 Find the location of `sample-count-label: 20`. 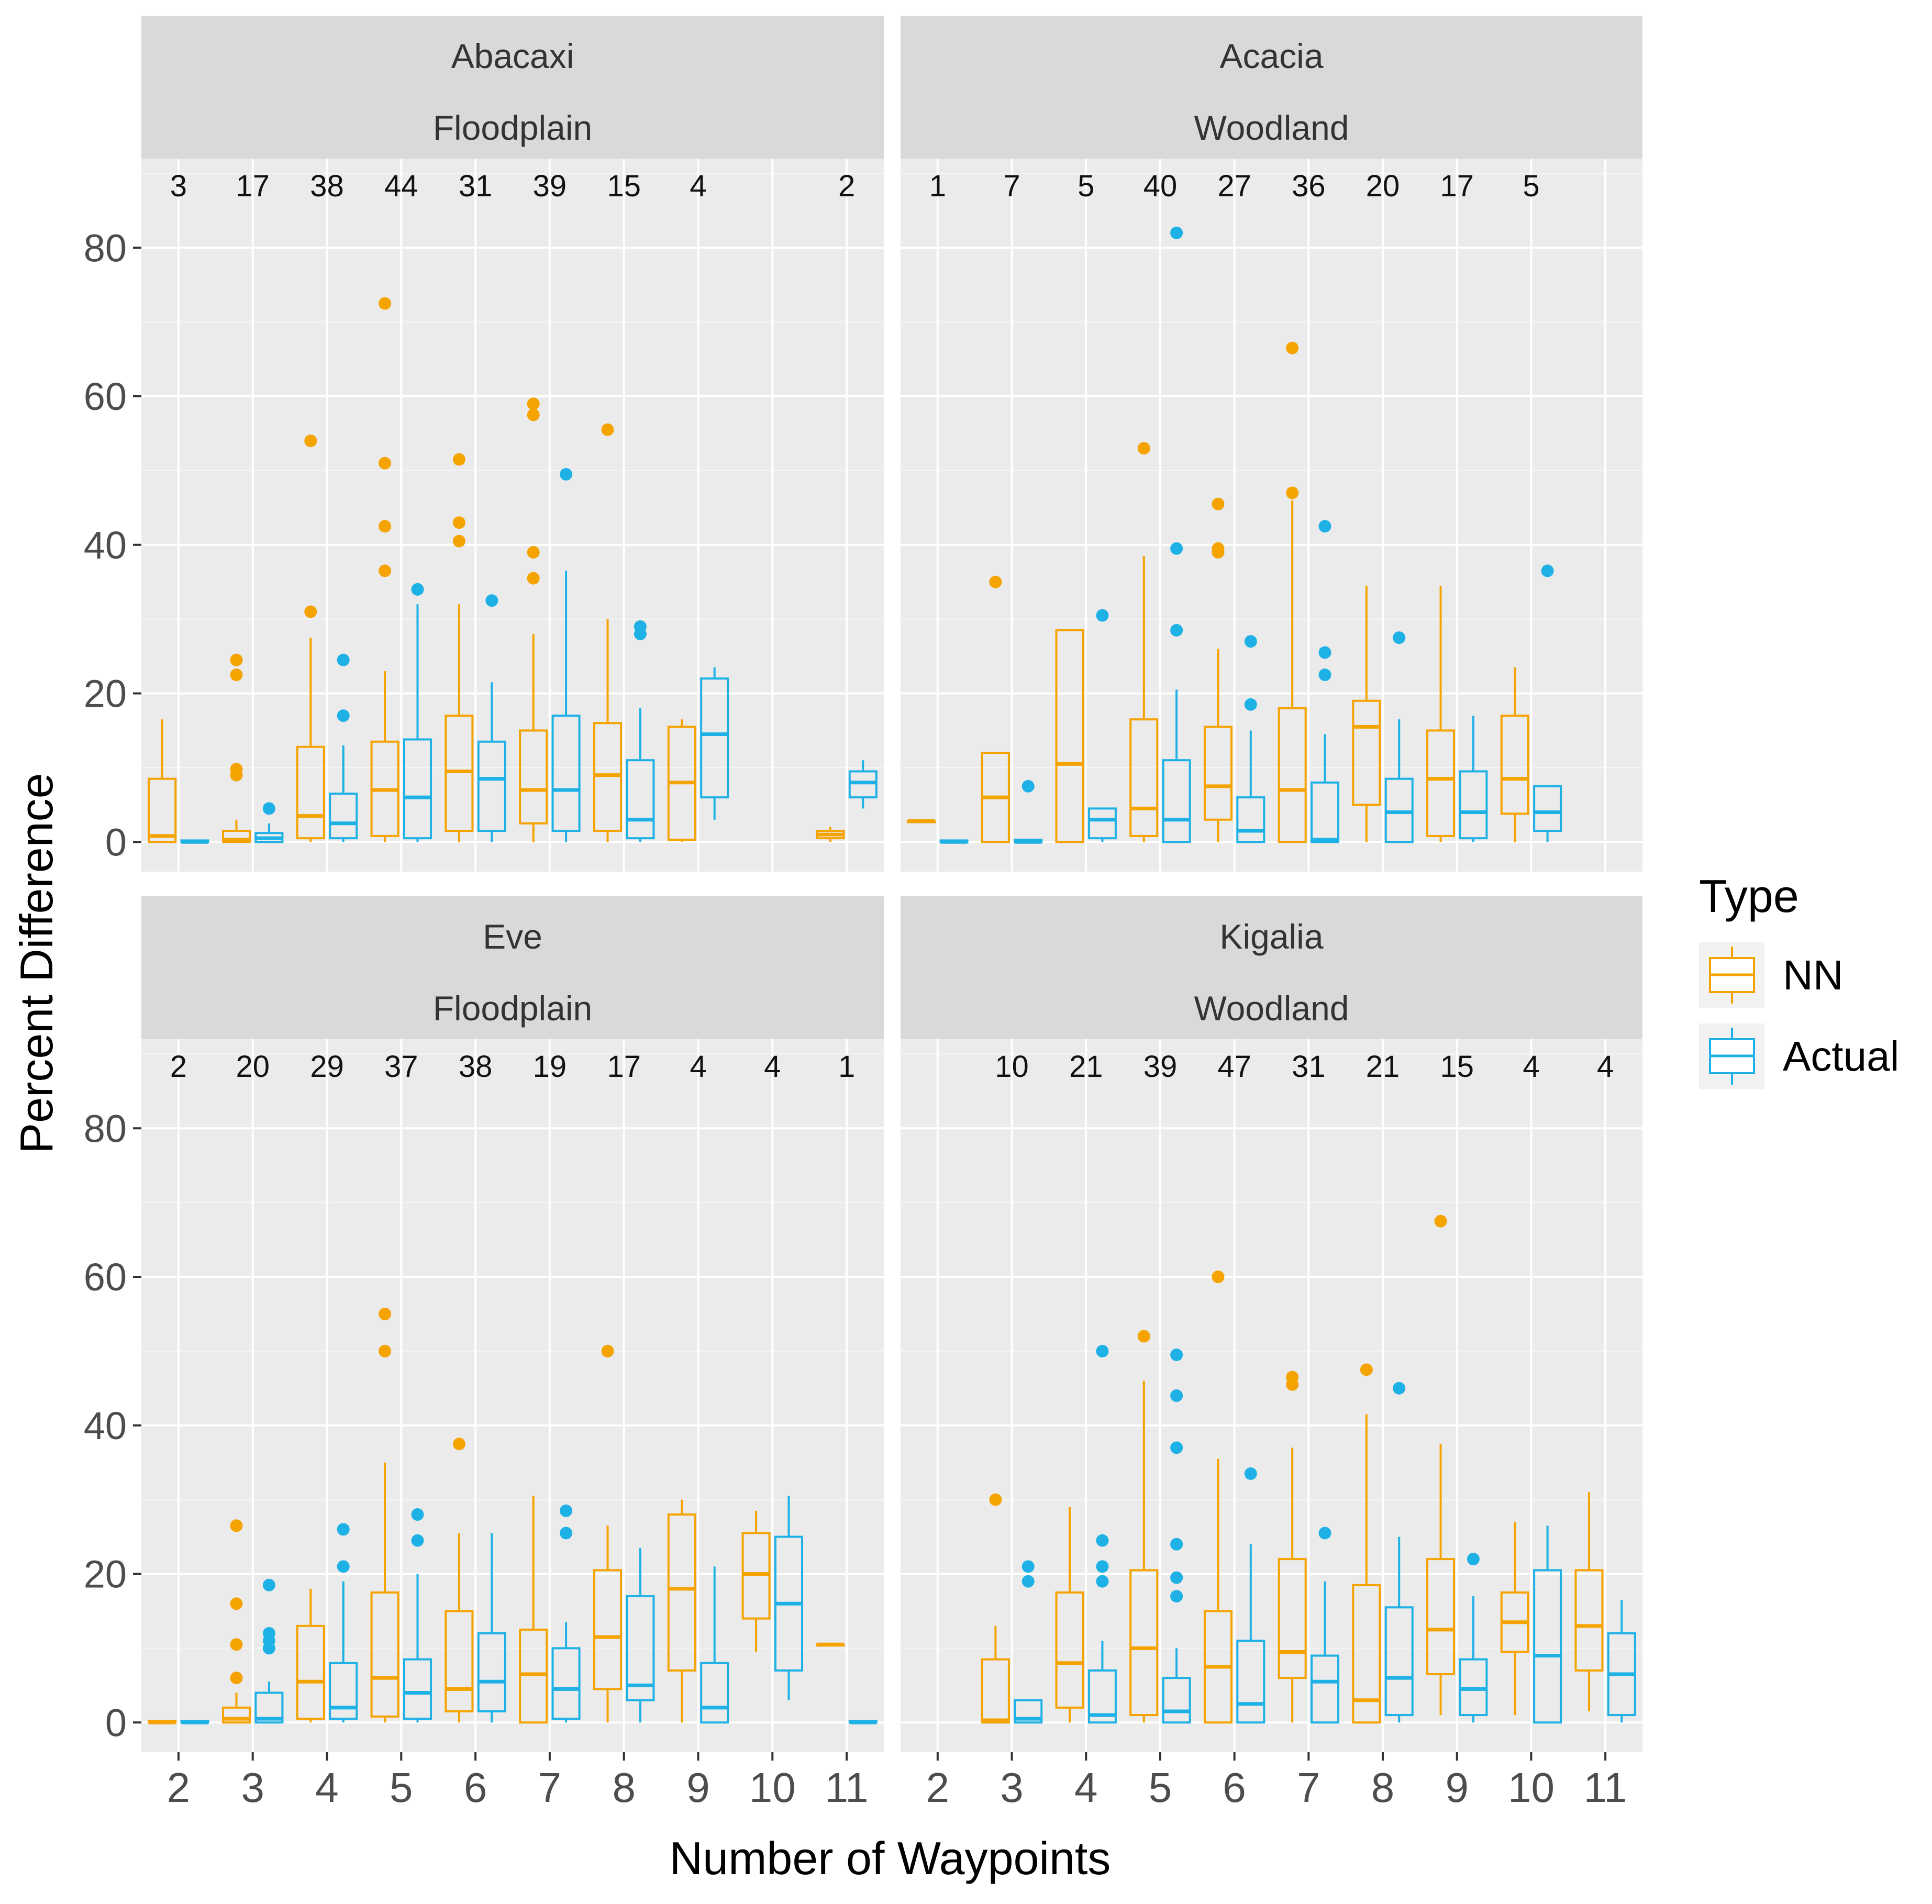

sample-count-label: 20 is located at coordinates (1383, 186).